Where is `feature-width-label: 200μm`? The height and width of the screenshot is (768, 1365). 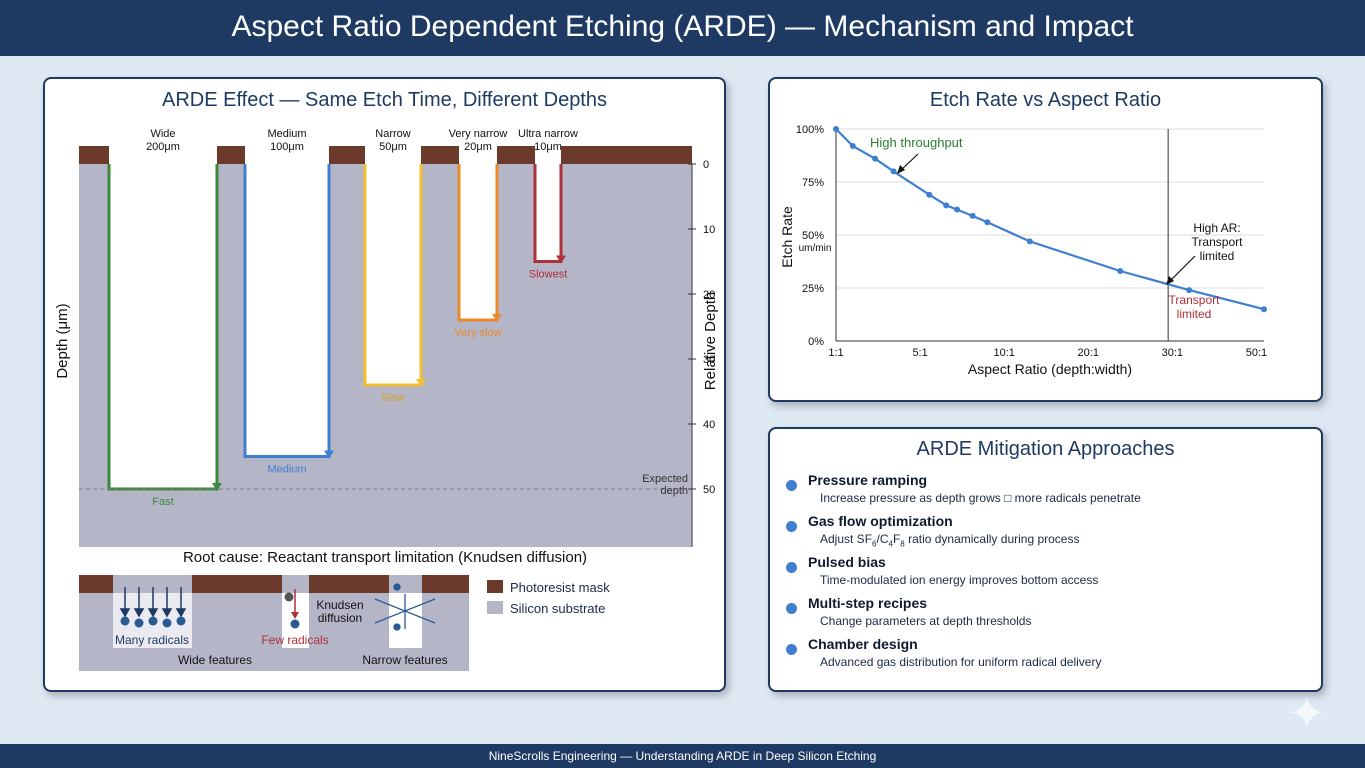 feature-width-label: 200μm is located at coordinates (163, 147).